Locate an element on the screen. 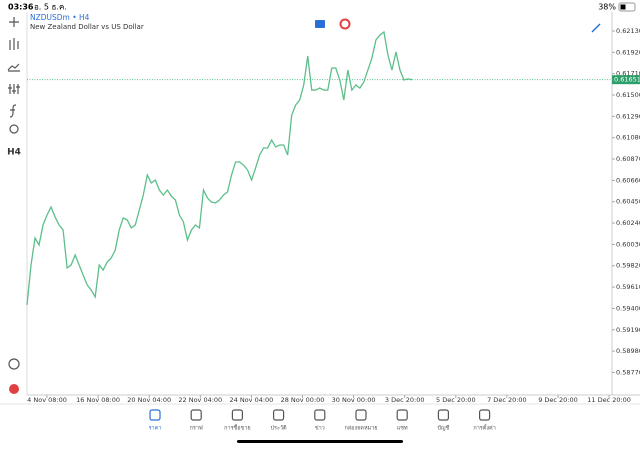 The height and width of the screenshot is (451, 640). current-price-label: 0.61651 is located at coordinates (627, 80).